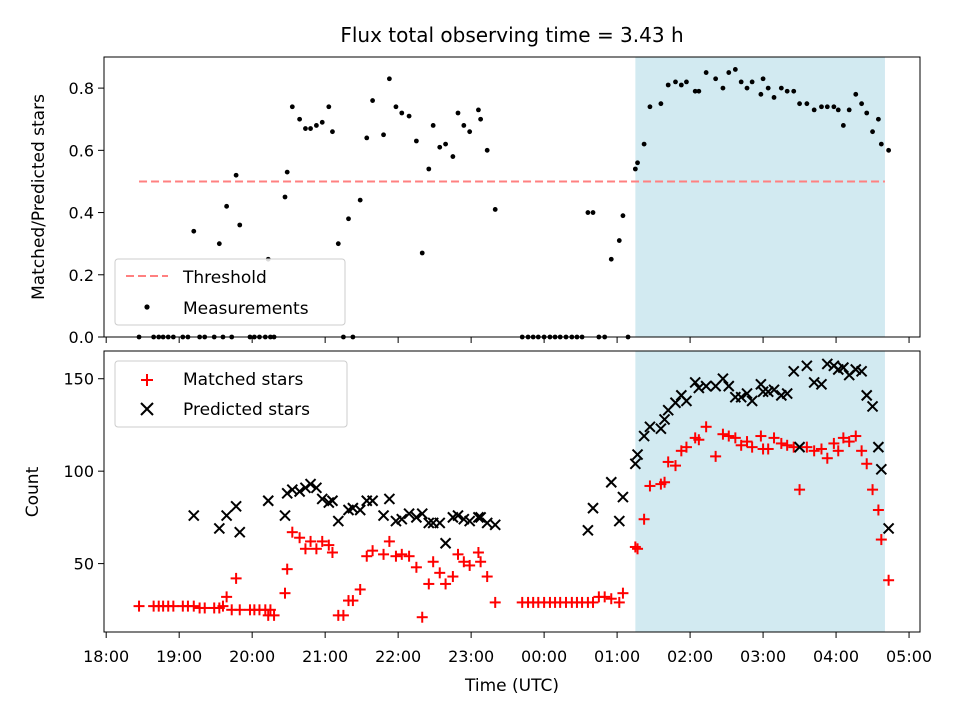 Image resolution: width=960 pixels, height=720 pixels. Describe the element at coordinates (398, 656) in the screenshot. I see `x-tick-label: 22:00` at that location.